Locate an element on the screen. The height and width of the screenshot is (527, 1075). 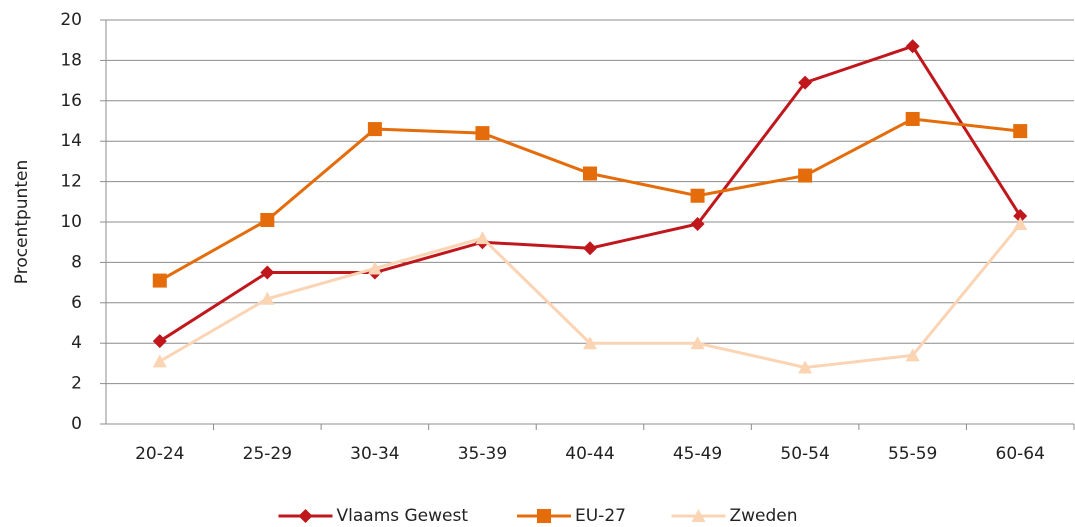
y-tick-label: 6 is located at coordinates (76, 303).